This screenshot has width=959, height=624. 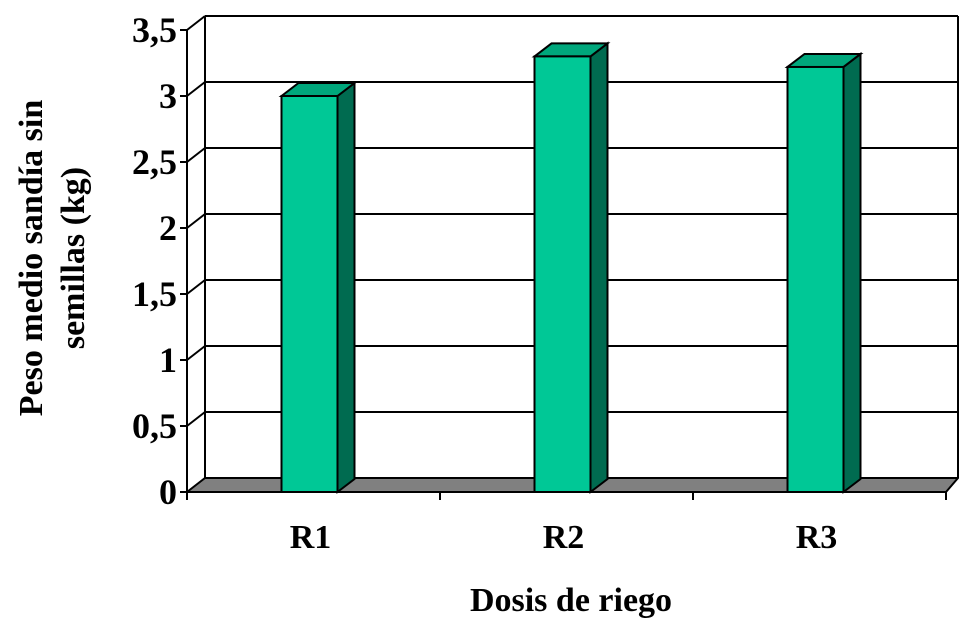 I want to click on y-axis-title-line-2: semillas (kg), so click(x=73, y=258).